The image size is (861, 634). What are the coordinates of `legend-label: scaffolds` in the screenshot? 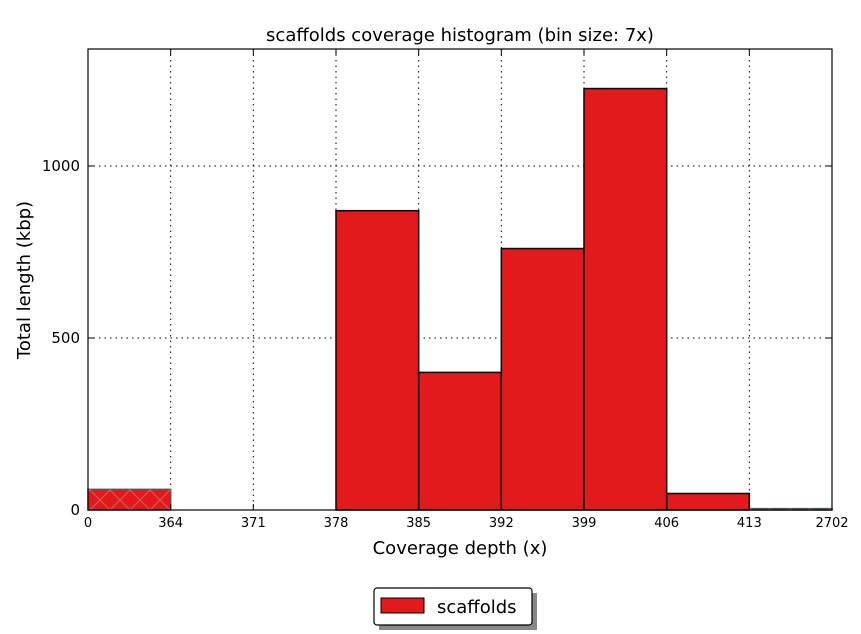 It's located at (477, 607).